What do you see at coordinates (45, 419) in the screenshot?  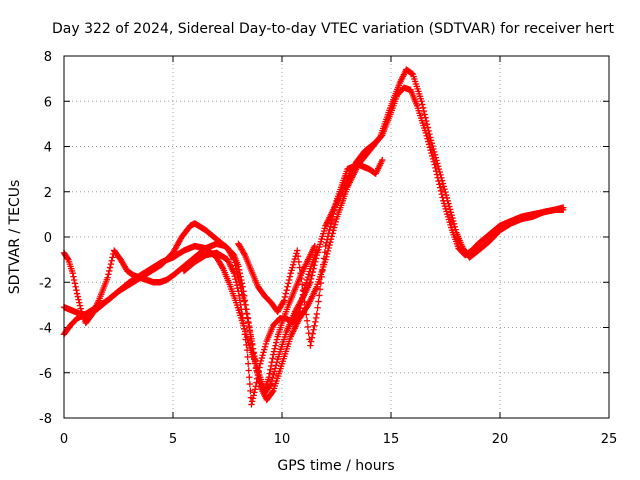 I see `y-tick-label: -8` at bounding box center [45, 419].